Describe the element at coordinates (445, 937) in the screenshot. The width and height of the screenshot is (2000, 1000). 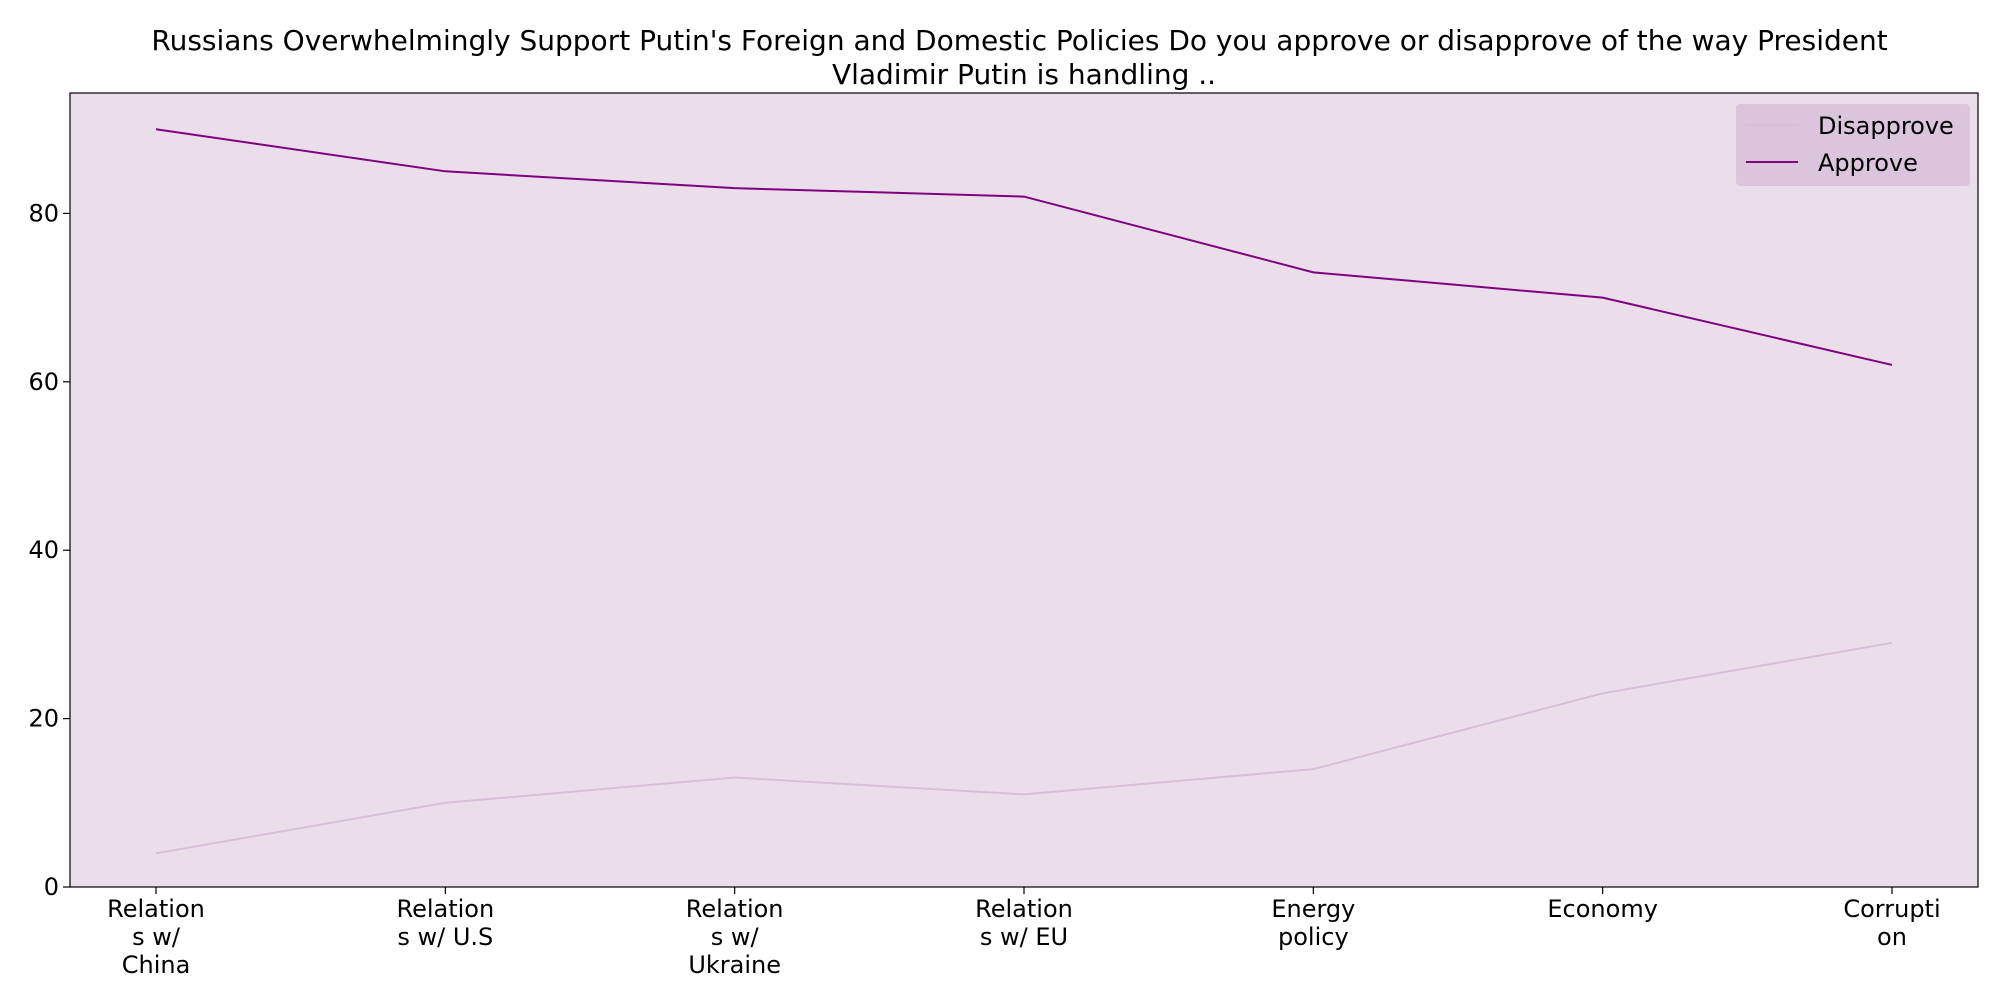
I see `x-tick-label-line: s w/ U.S` at that location.